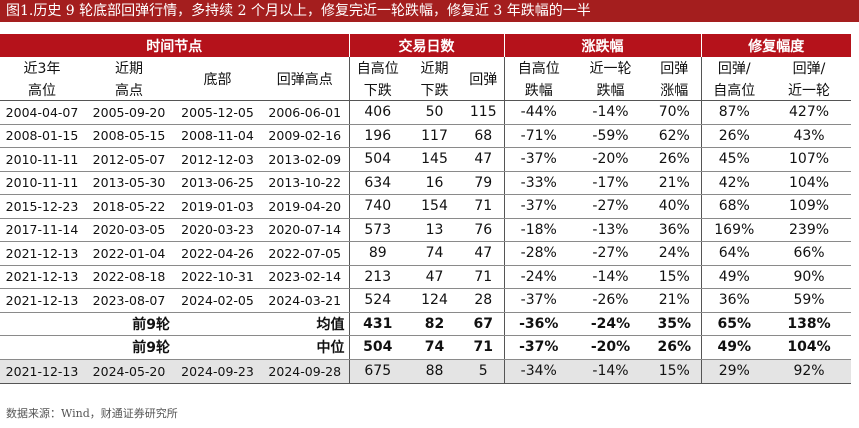 This screenshot has height=428, width=859. I want to click on table-cell: 29%, so click(734, 371).